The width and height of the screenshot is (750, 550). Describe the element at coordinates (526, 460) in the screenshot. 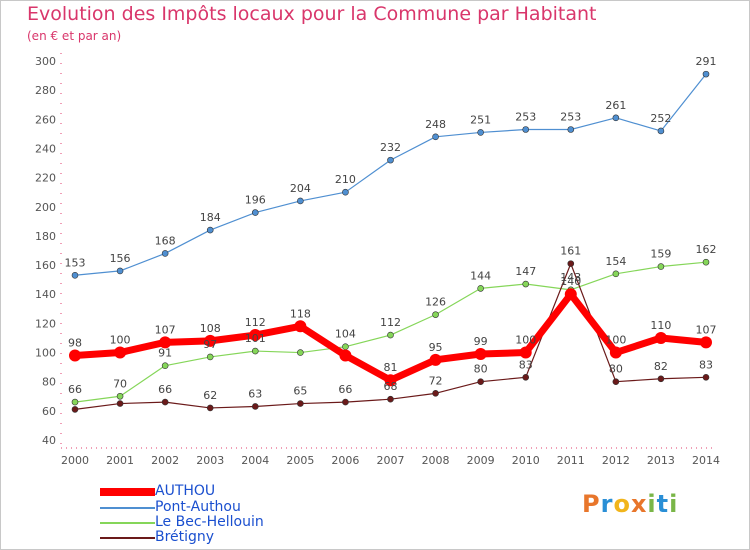

I see `x-tick-label: 2010` at that location.